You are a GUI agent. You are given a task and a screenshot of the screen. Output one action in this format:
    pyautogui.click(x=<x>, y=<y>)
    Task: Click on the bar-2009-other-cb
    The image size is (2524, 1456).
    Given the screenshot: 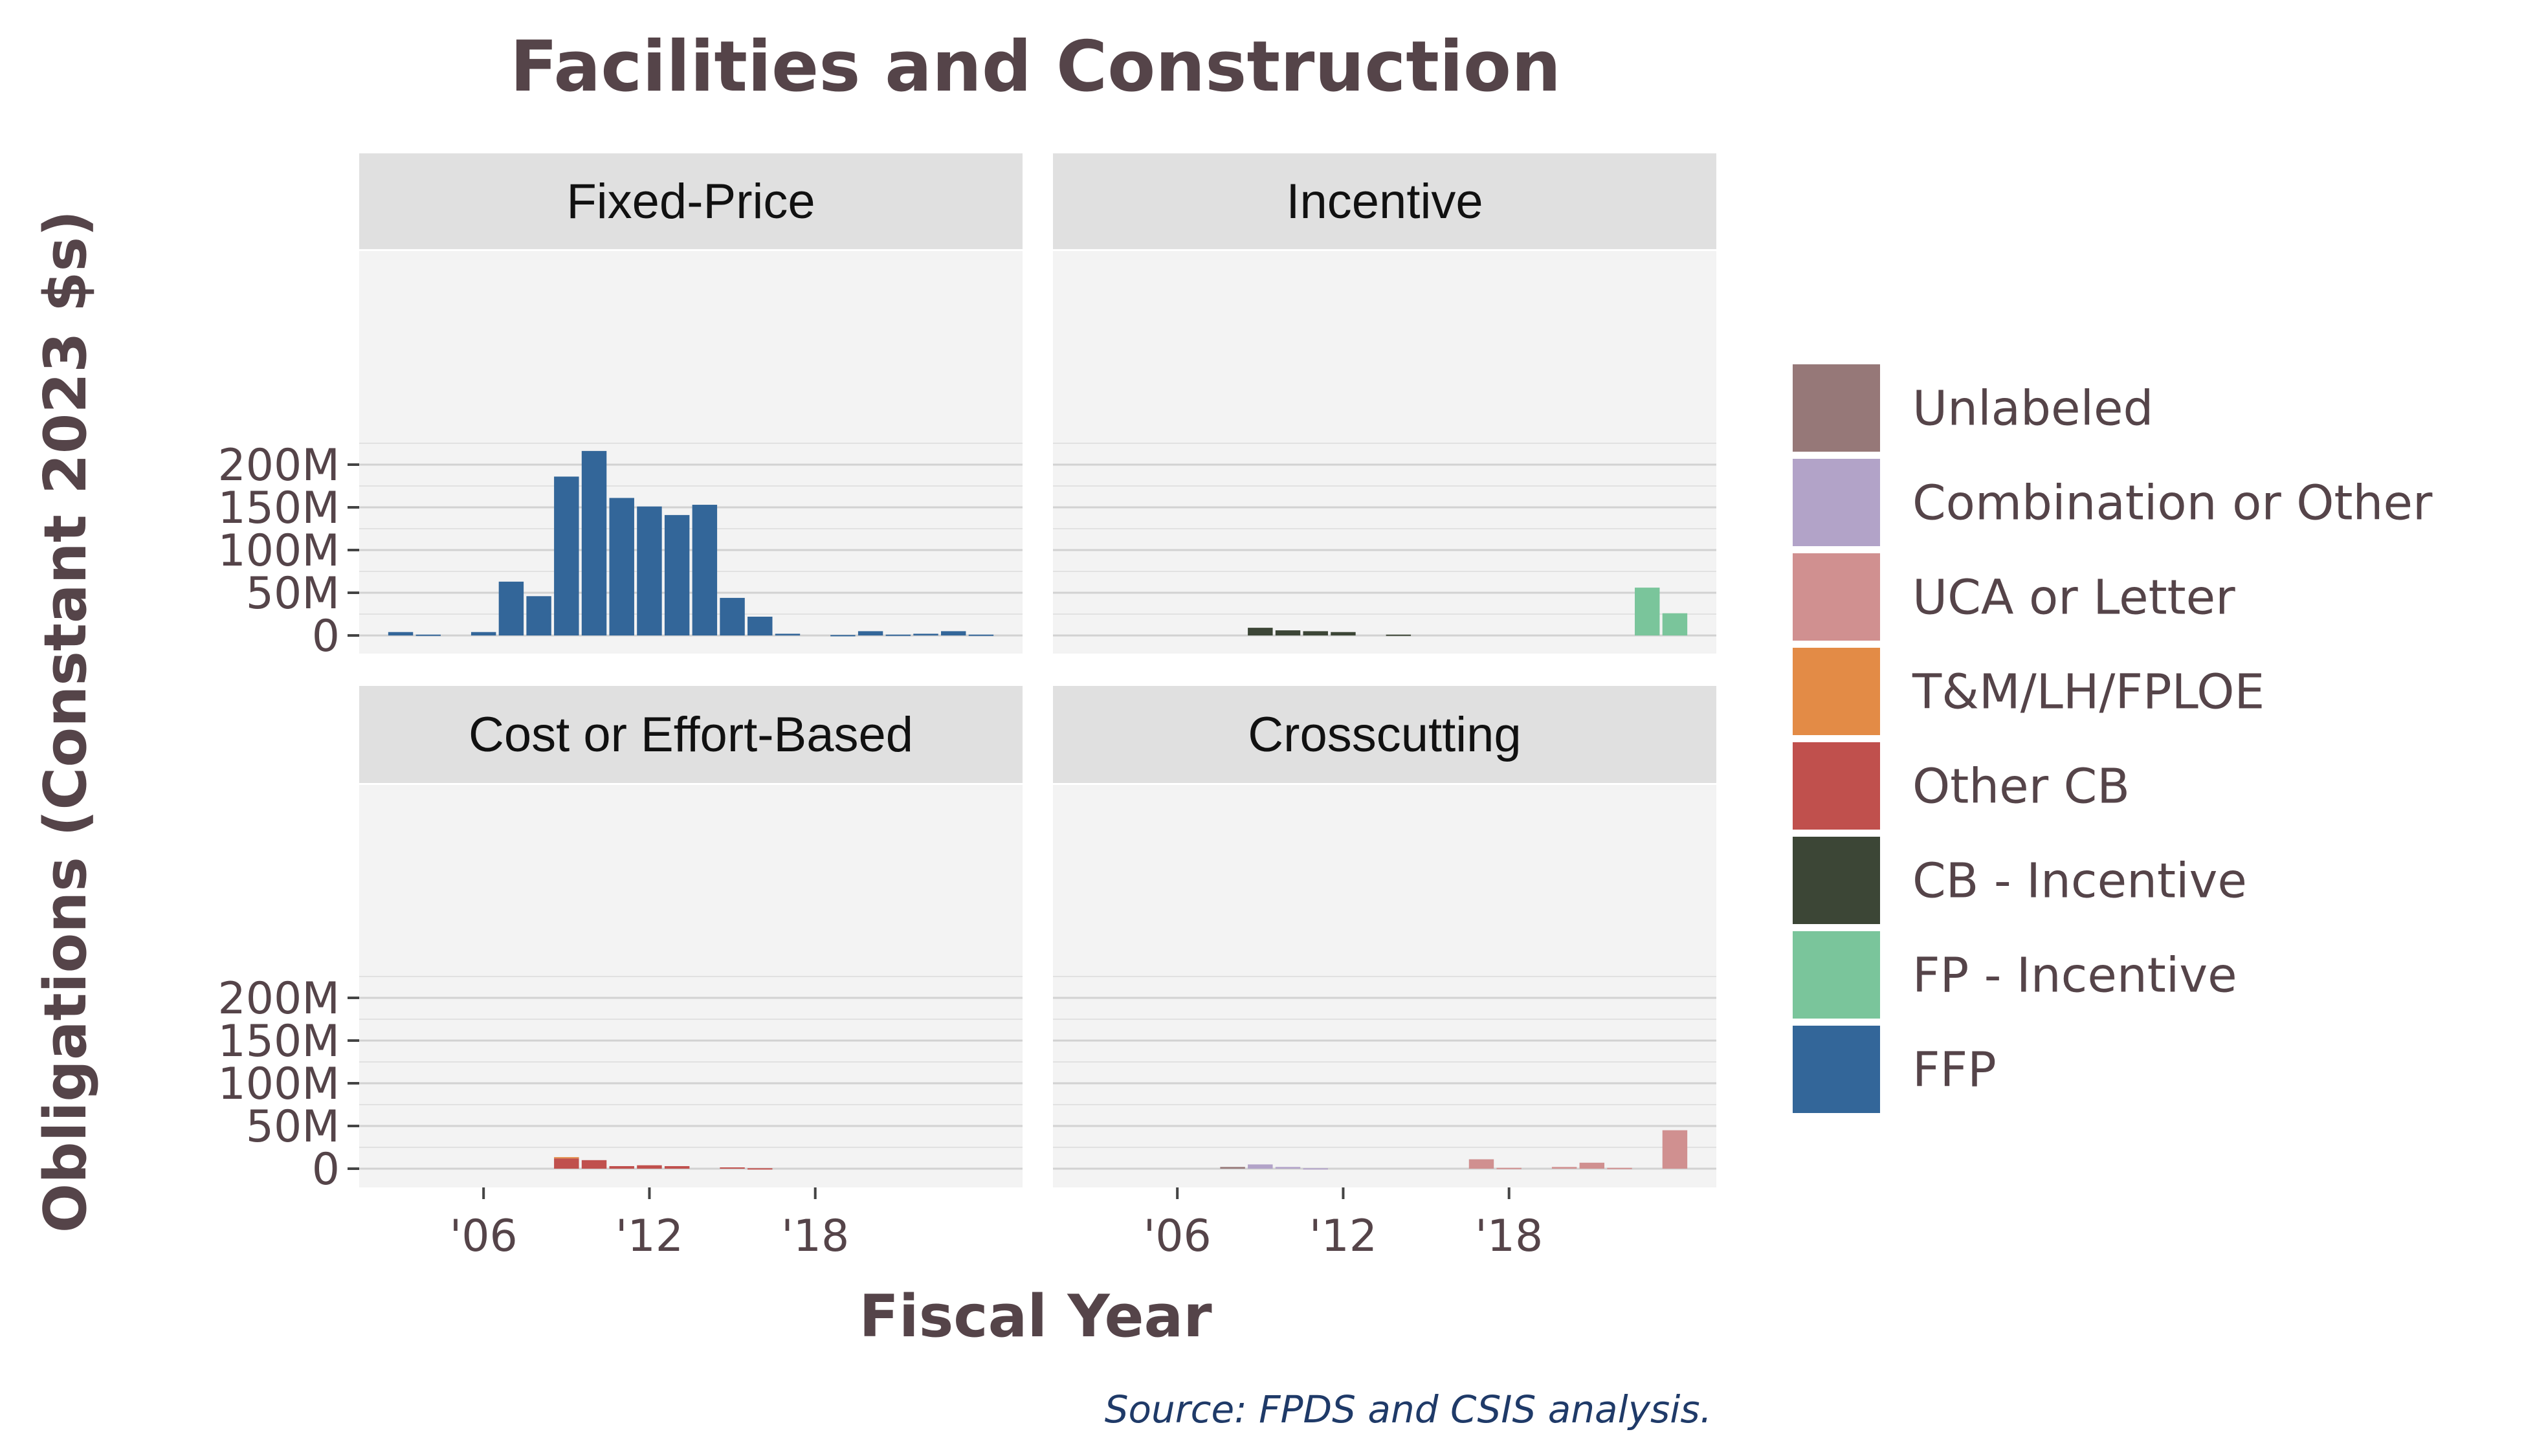 What is the action you would take?
    pyautogui.click(x=566, y=1163)
    